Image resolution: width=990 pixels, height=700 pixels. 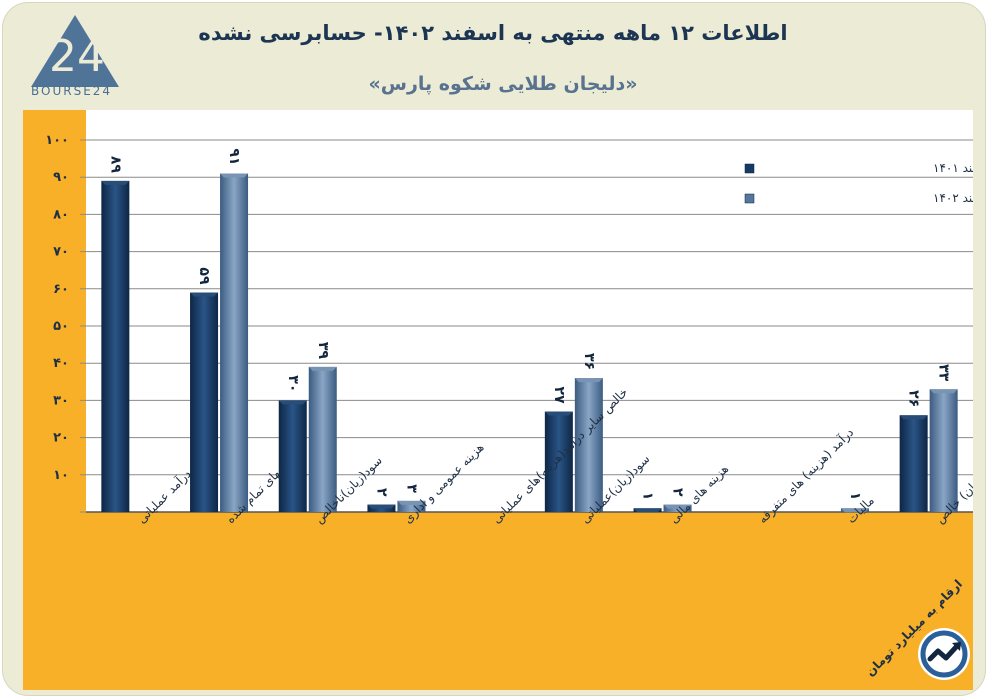 What do you see at coordinates (559, 395) in the screenshot?
I see `bar-value-label: ۲۷` at bounding box center [559, 395].